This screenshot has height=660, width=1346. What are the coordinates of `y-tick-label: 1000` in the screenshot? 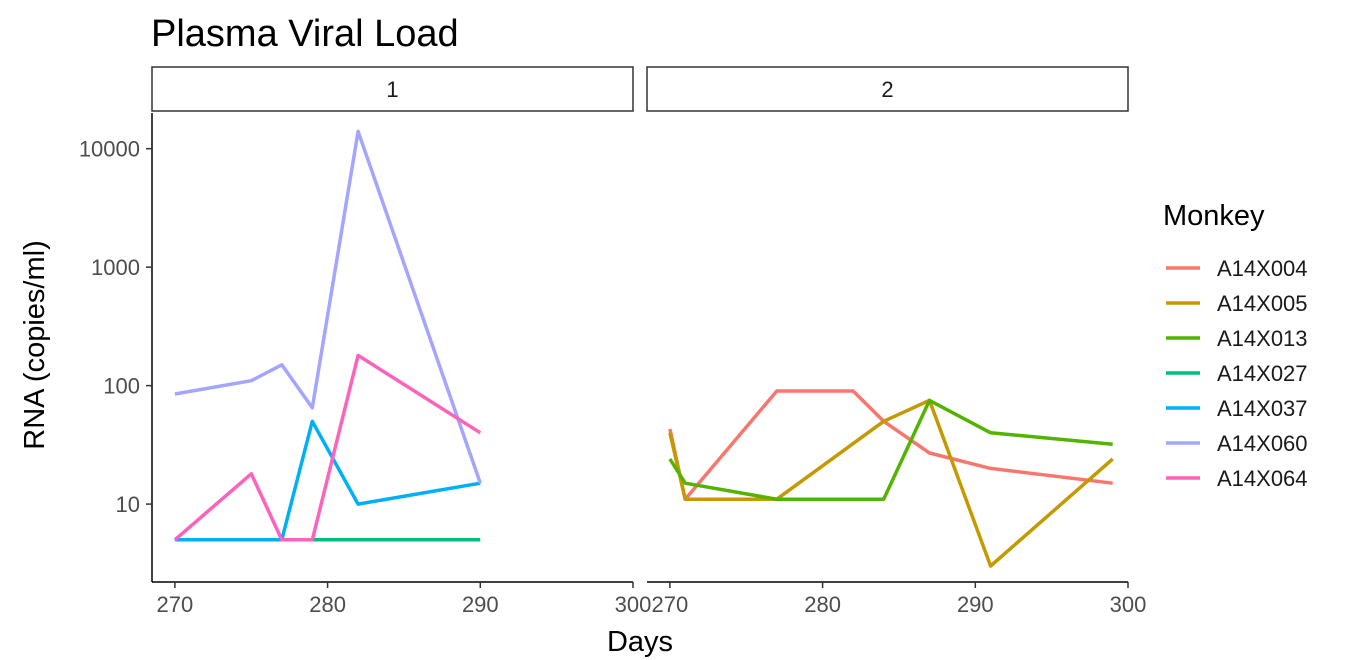 It's located at (115, 267).